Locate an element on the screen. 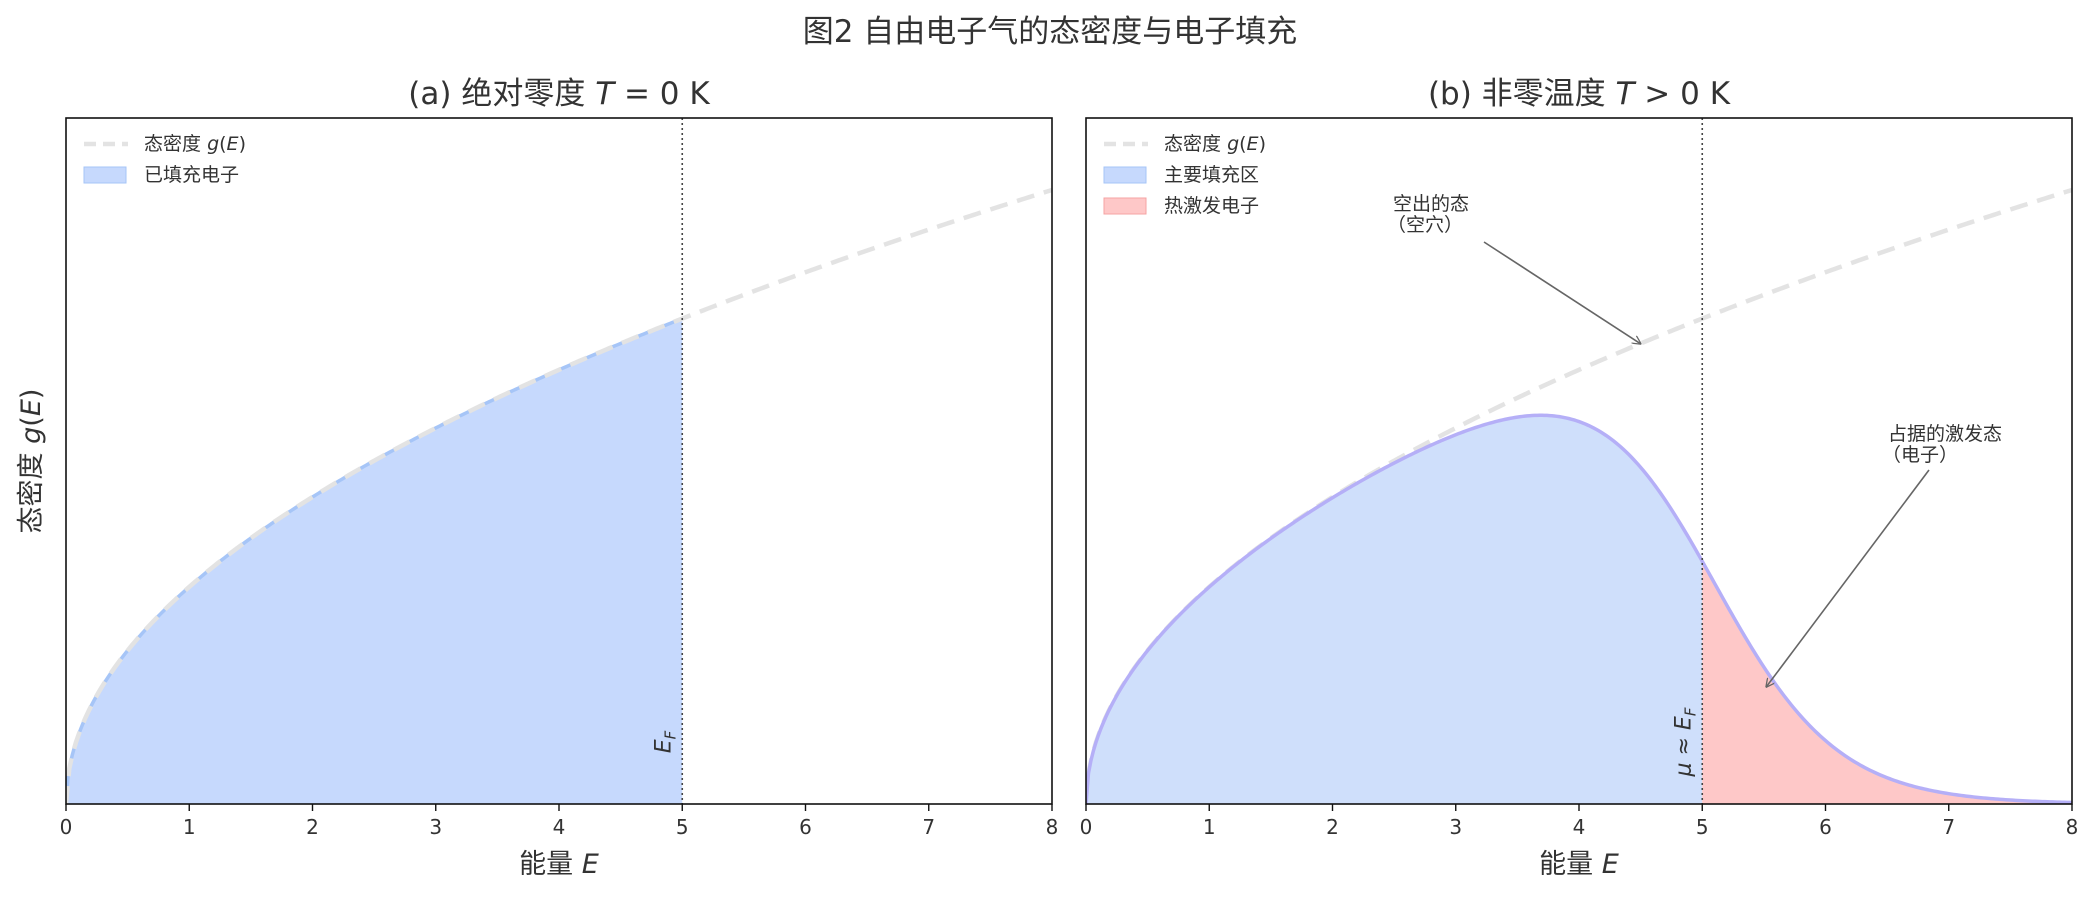  y-axis-label: 态密度 g(E) is located at coordinates (31, 461).